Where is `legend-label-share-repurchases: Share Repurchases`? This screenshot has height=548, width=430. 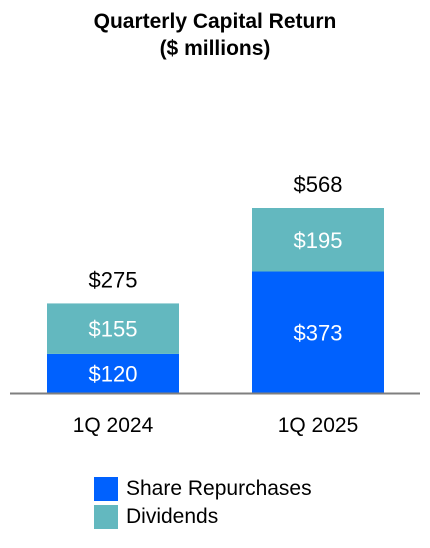
legend-label-share-repurchases: Share Repurchases is located at coordinates (219, 488).